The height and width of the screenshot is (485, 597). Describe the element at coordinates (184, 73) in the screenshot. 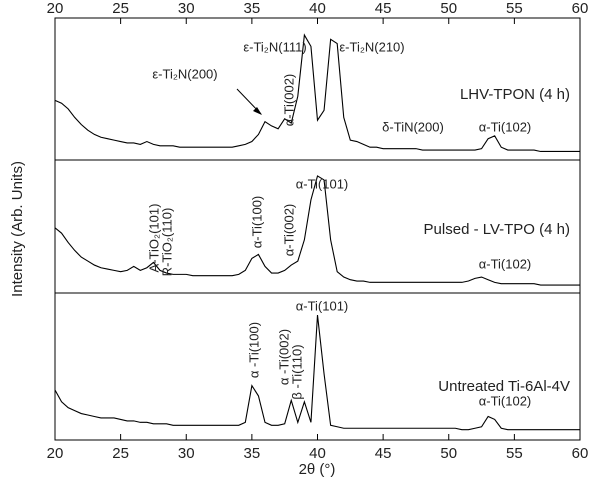

I see `peak-annotation: ε-Ti₂N(200)` at that location.